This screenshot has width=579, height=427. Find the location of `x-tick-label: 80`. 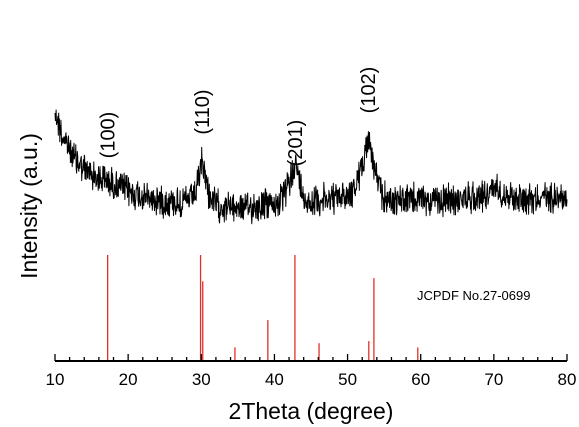

x-tick-label: 80 is located at coordinates (567, 379).